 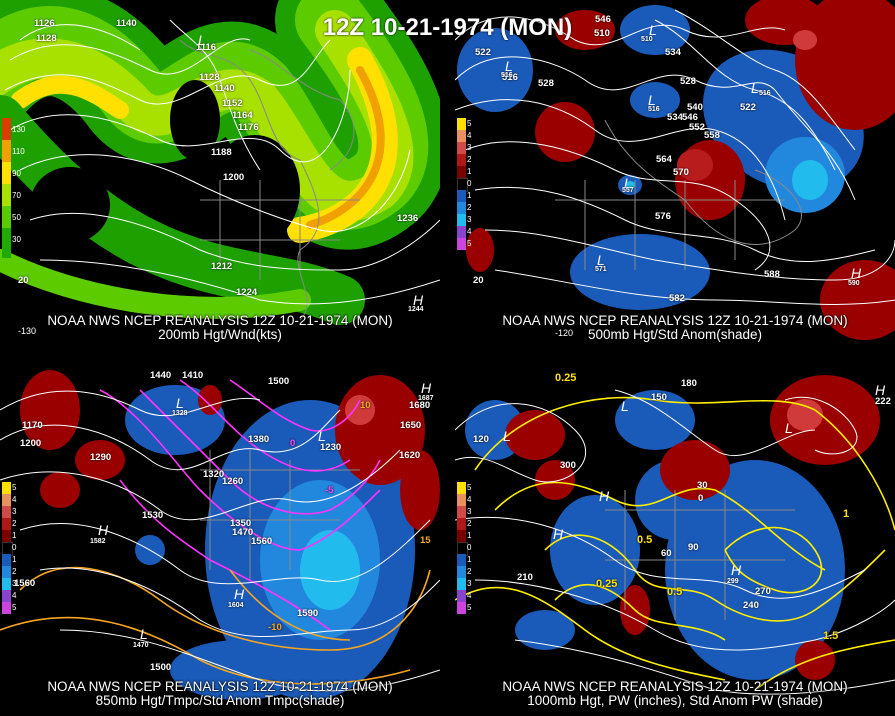 I want to click on low-value: 1328, so click(x=180, y=413).